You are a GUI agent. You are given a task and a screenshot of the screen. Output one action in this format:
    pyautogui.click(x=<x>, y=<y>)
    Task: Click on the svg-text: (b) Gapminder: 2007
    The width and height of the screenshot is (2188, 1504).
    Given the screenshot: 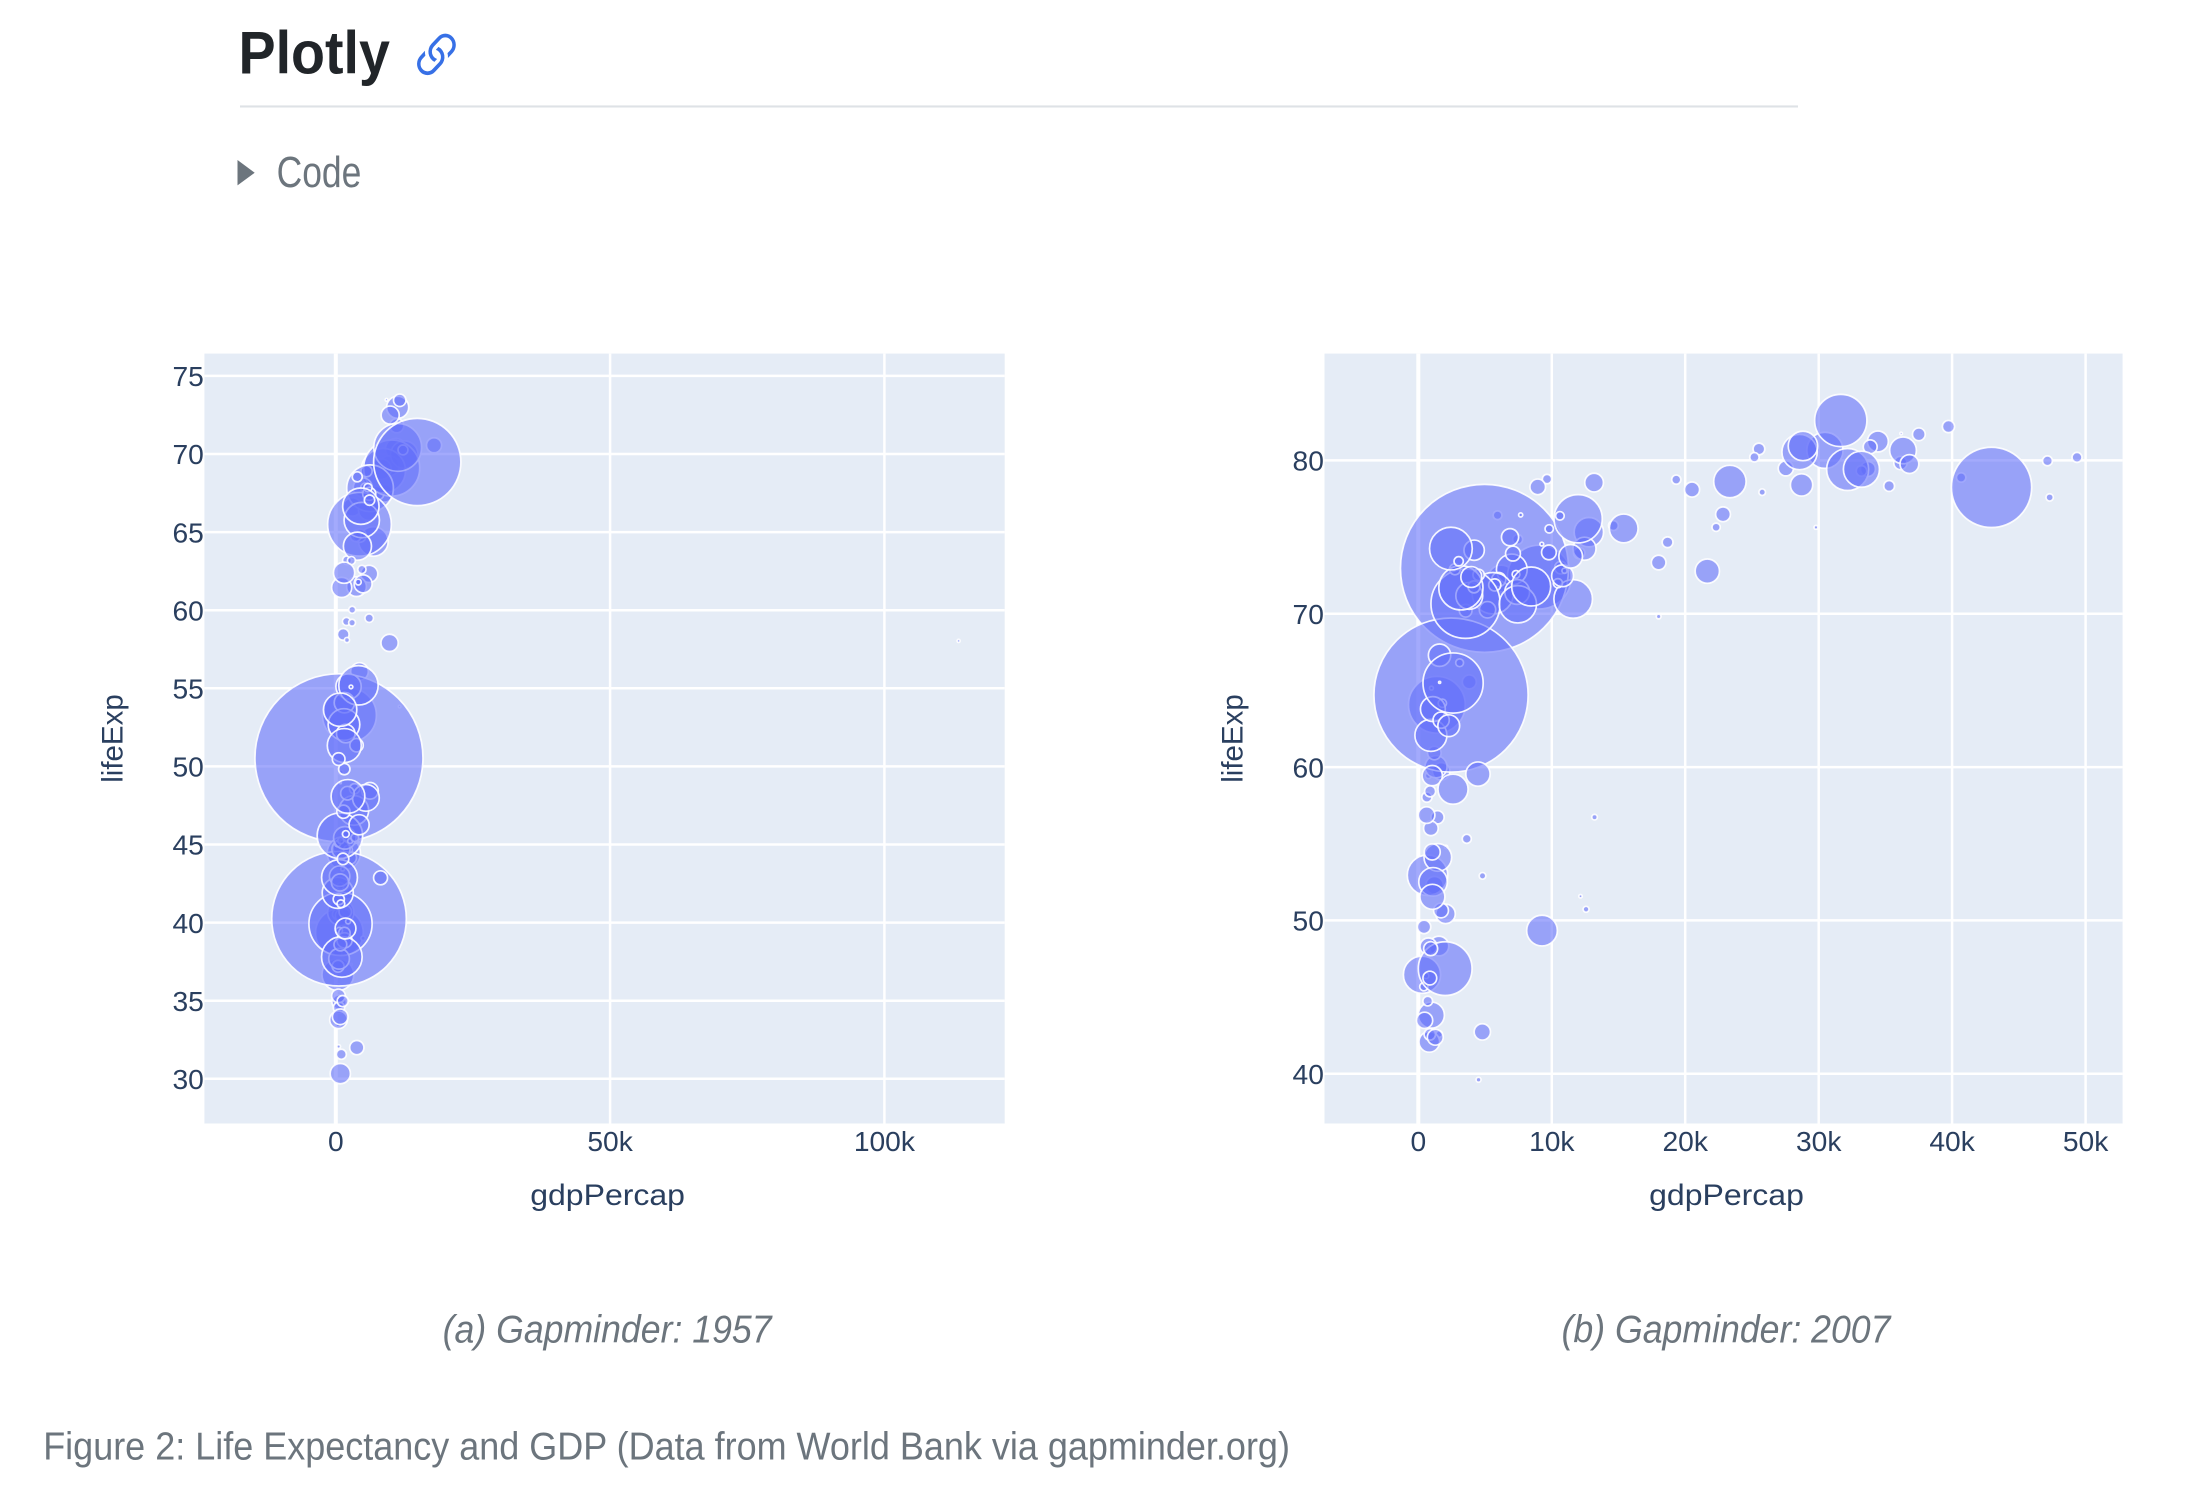 What is the action you would take?
    pyautogui.click(x=1727, y=1329)
    